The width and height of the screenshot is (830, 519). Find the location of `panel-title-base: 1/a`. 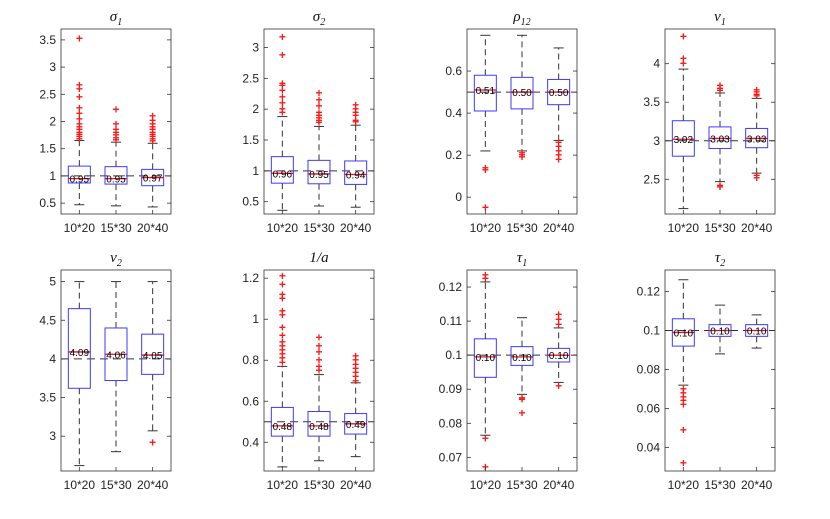

panel-title-base: 1/a is located at coordinates (318, 258).